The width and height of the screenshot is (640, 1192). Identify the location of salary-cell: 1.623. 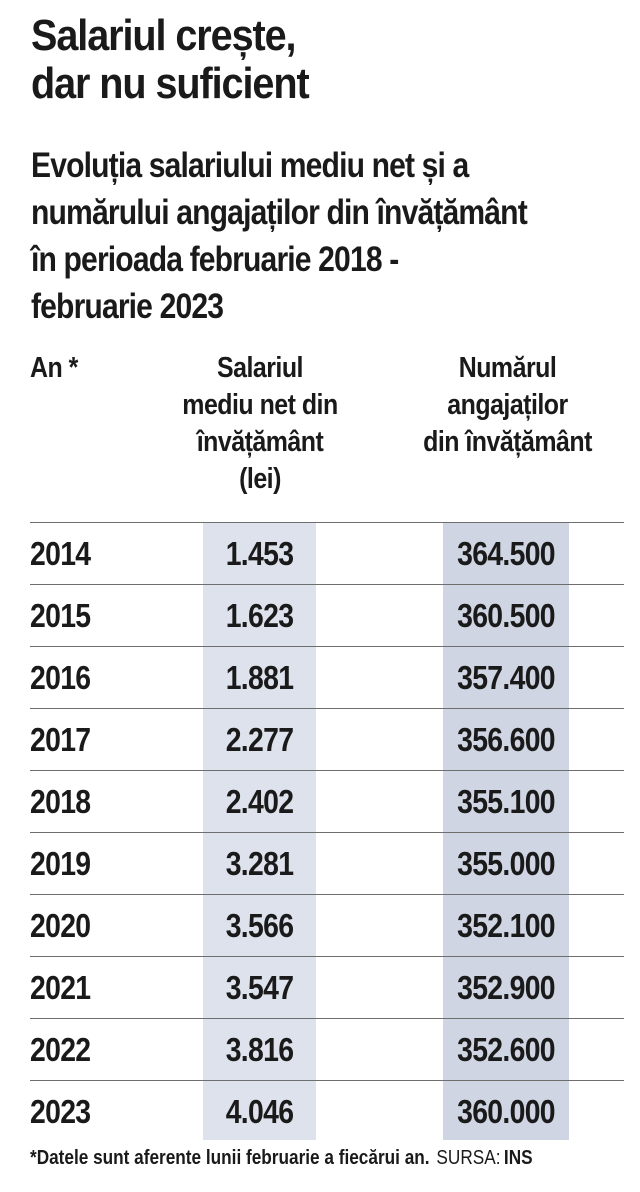
(259, 615).